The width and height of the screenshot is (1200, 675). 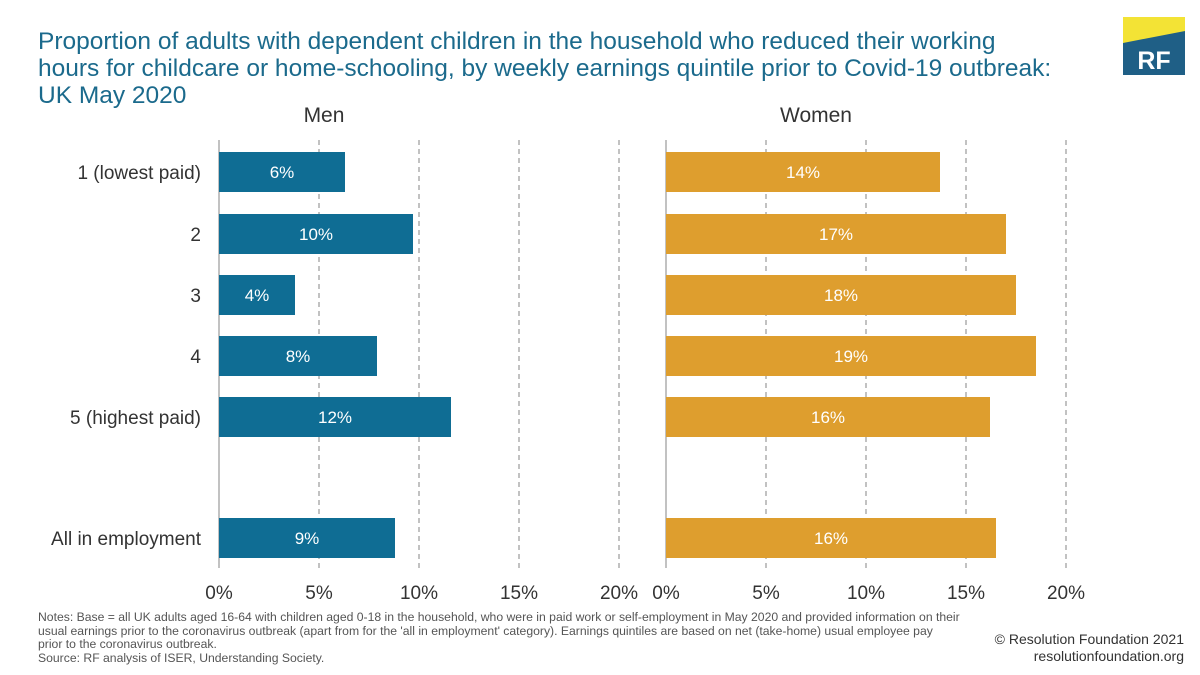 What do you see at coordinates (816, 115) in the screenshot?
I see `panel-title: Women` at bounding box center [816, 115].